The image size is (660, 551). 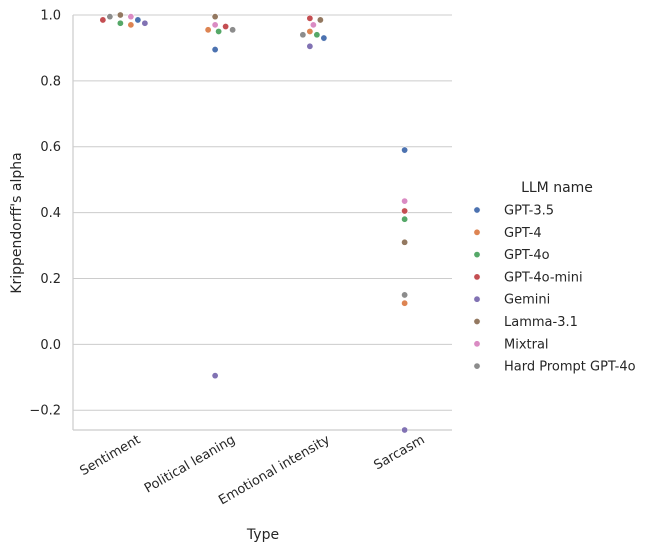 I want to click on point-mixtral-sentiment, so click(x=131, y=17).